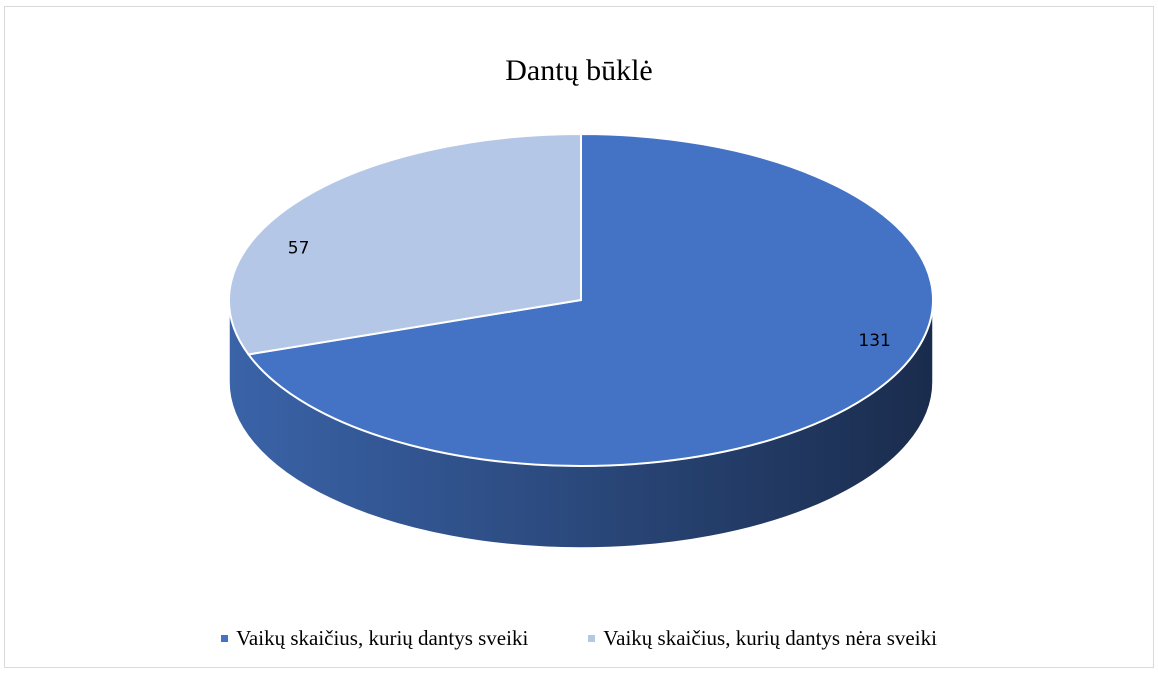 This screenshot has height=675, width=1158. What do you see at coordinates (770, 638) in the screenshot?
I see `legend-label-unhealthy: Vaikų skaičius, kurių dantys nėra sveiki` at bounding box center [770, 638].